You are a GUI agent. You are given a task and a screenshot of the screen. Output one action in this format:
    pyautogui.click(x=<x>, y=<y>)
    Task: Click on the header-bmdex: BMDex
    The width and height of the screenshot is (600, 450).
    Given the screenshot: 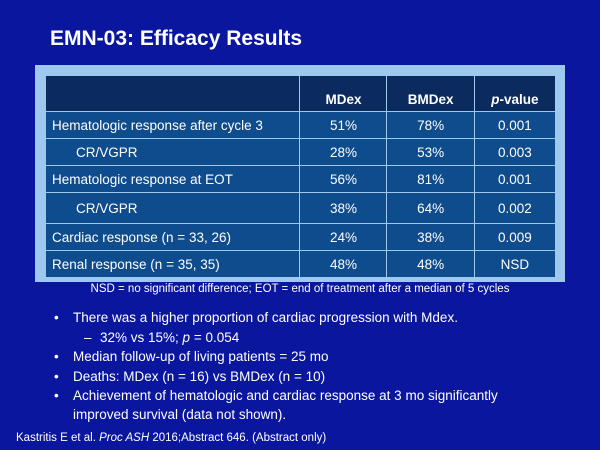 What is the action you would take?
    pyautogui.click(x=430, y=93)
    